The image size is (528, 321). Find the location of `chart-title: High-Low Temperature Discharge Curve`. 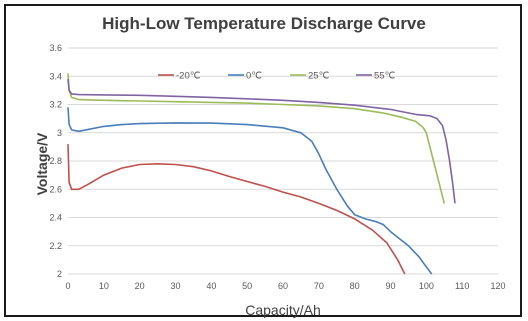

chart-title: High-Low Temperature Discharge Curve is located at coordinates (264, 23).